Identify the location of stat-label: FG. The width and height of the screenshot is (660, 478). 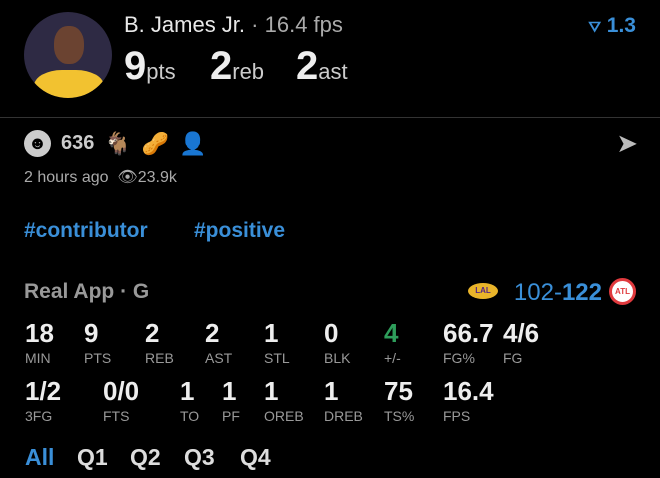
(513, 358).